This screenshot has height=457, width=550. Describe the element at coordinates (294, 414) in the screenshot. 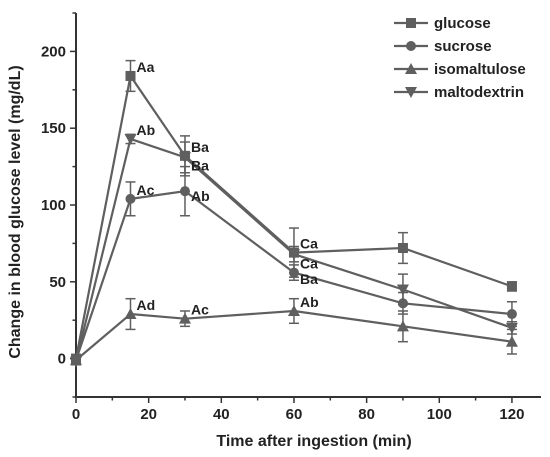

I see `x-tick-label: 60` at that location.